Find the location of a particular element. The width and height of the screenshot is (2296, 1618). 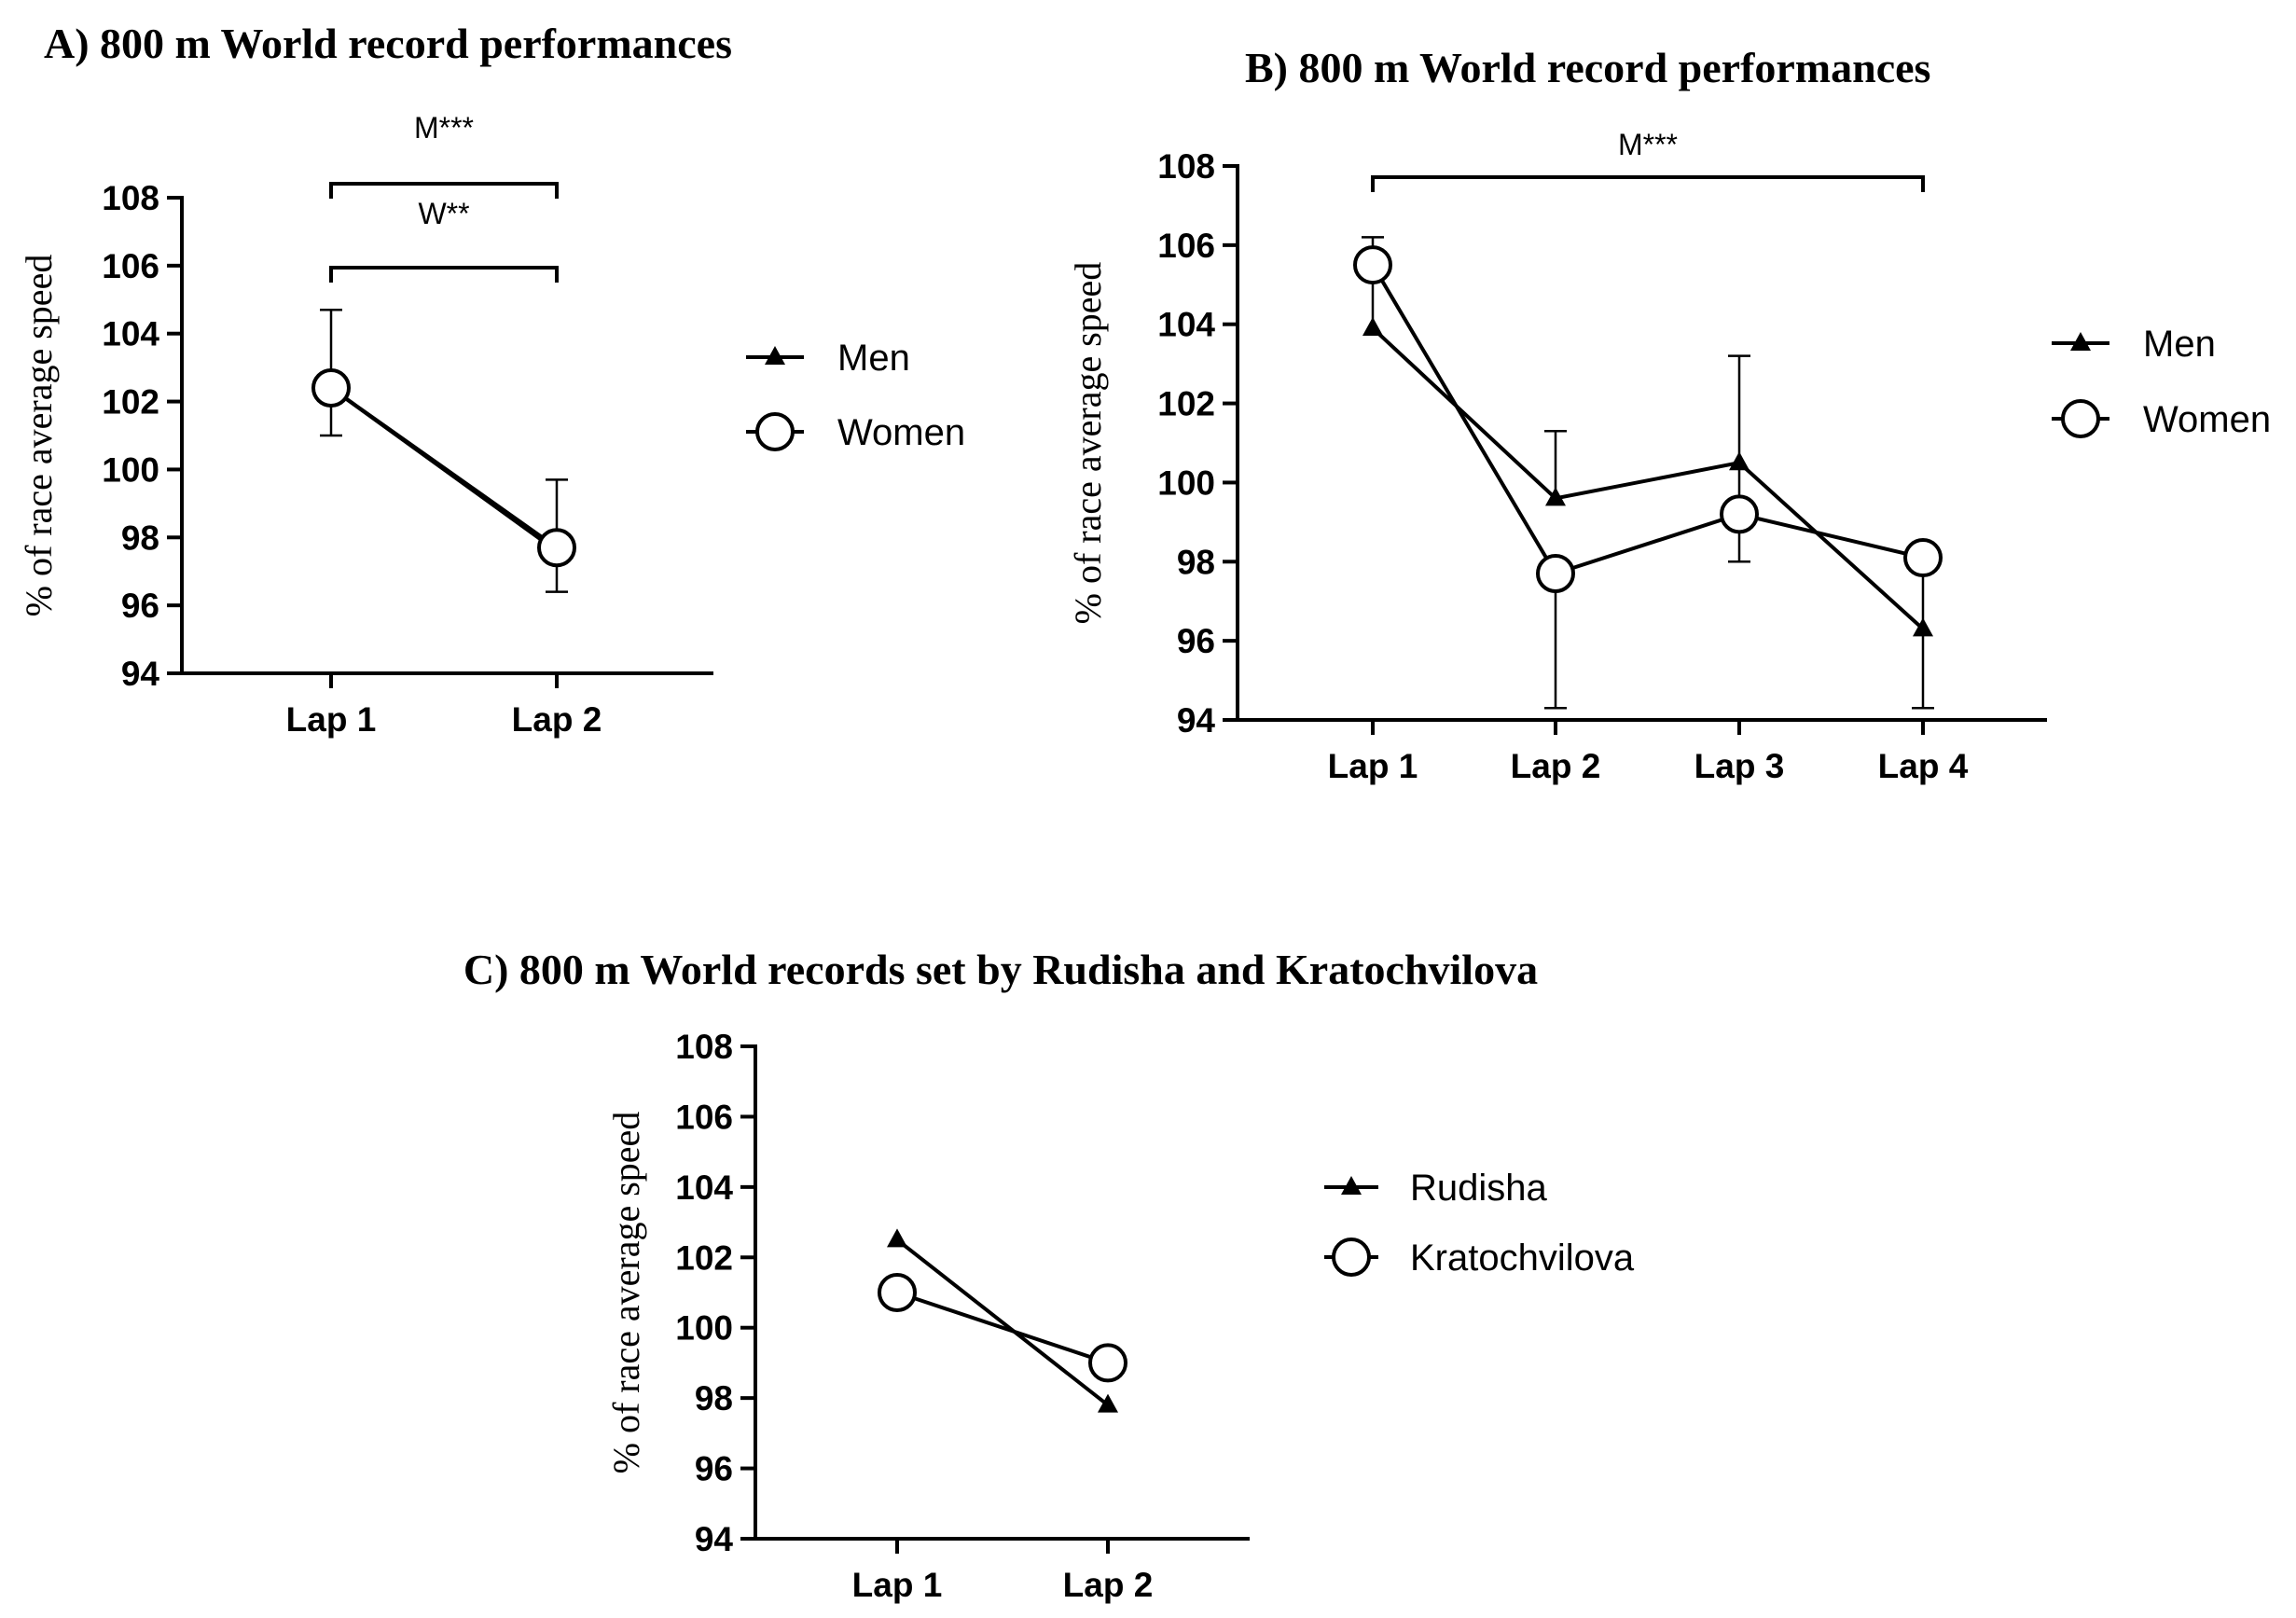

chart-b-y-tick-label: 100 is located at coordinates (1186, 482).